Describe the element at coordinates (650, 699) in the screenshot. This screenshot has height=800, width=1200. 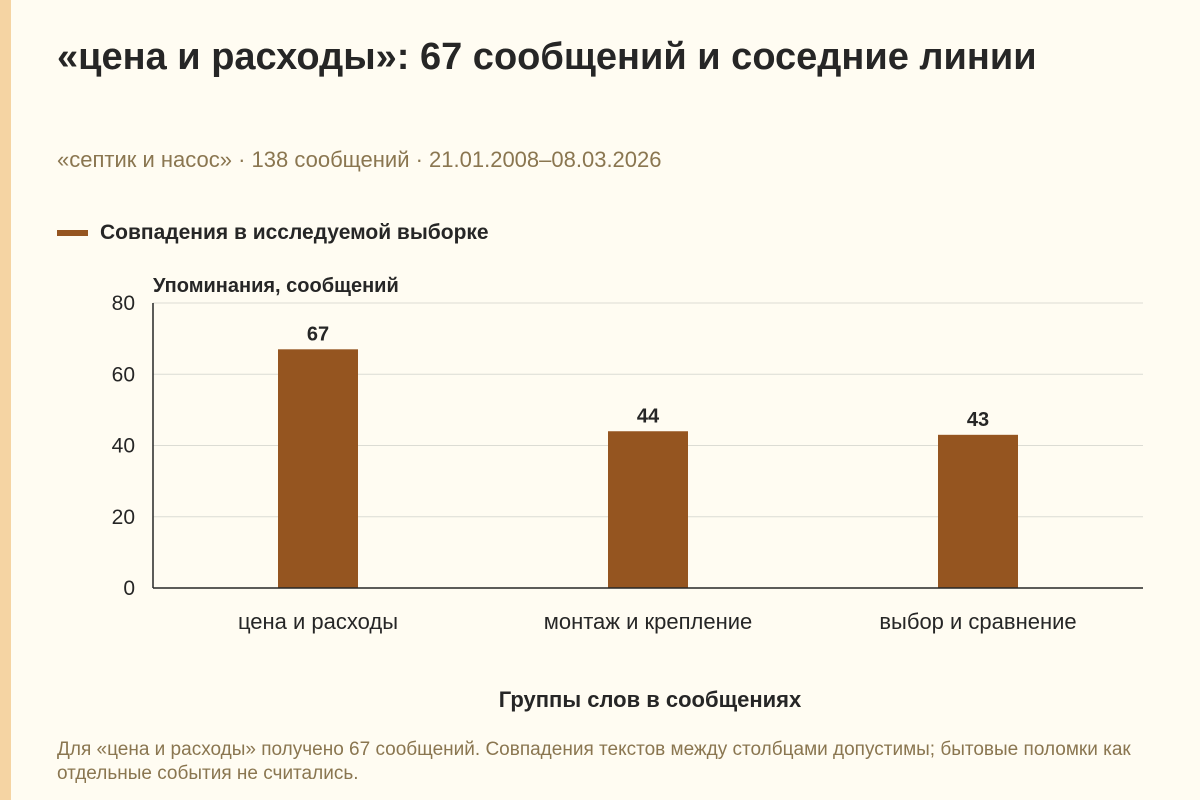
I see `x-axis-title: Группы слов в сообщениях` at that location.